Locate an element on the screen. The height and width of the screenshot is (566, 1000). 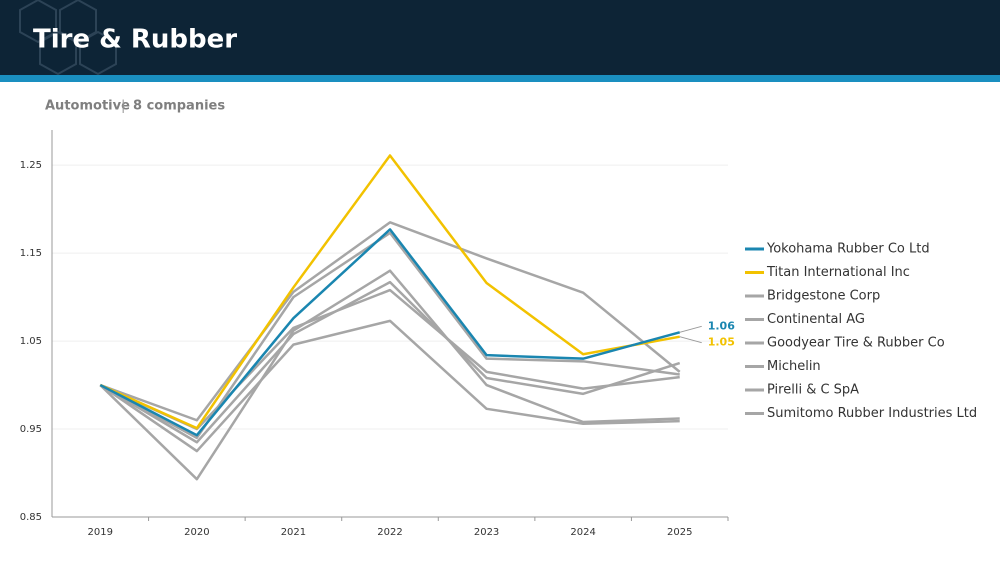
y-tick-label: 1.15 is located at coordinates (31, 253).